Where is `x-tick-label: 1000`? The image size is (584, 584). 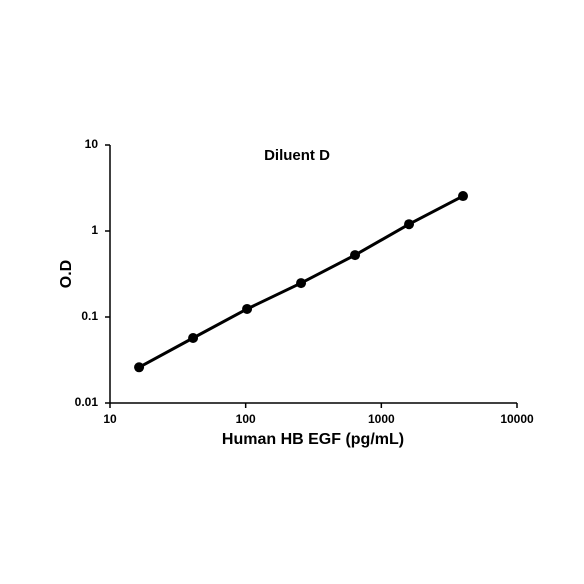 x-tick-label: 1000 is located at coordinates (381, 419).